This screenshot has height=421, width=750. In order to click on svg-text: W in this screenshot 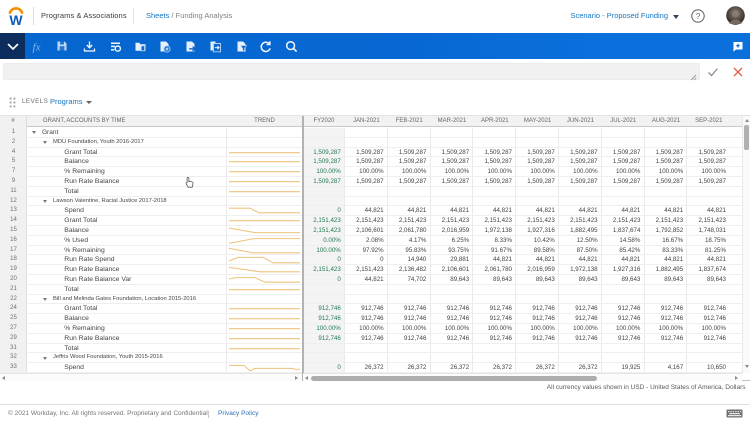, I will do `click(16, 20)`.